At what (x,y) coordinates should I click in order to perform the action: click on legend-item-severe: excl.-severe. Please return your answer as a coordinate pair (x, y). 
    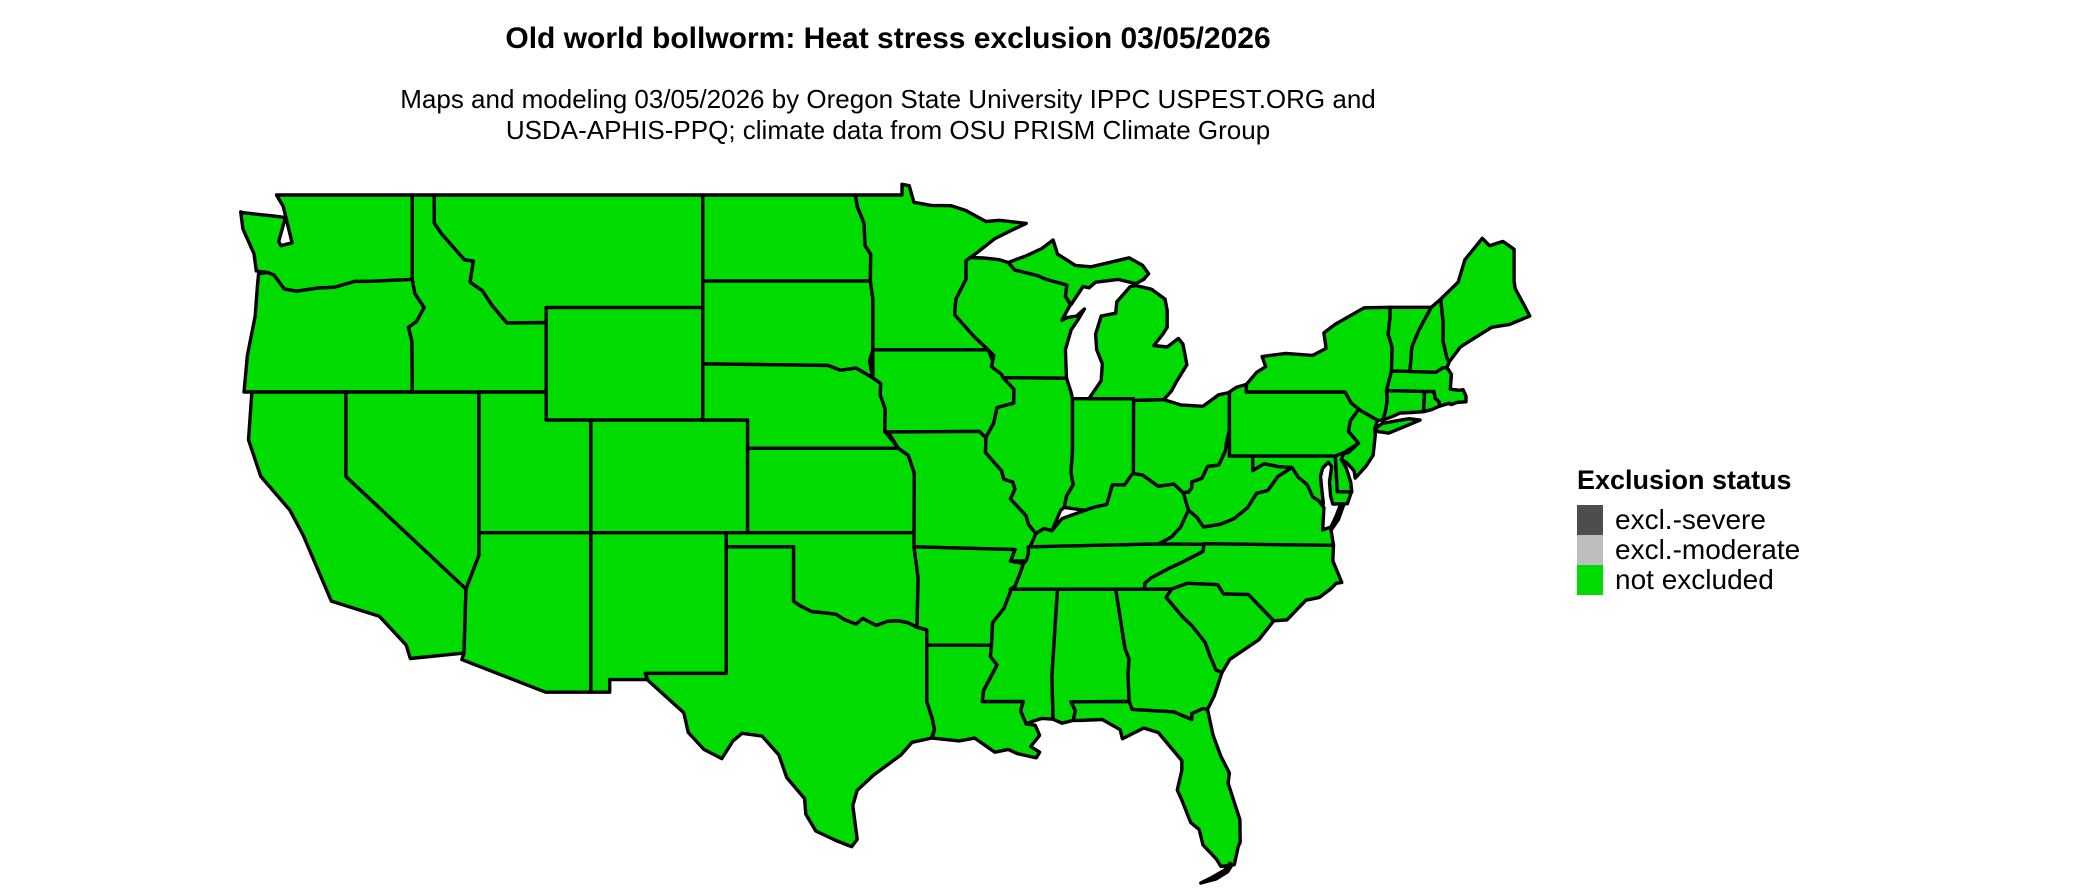
    Looking at the image, I should click on (1688, 520).